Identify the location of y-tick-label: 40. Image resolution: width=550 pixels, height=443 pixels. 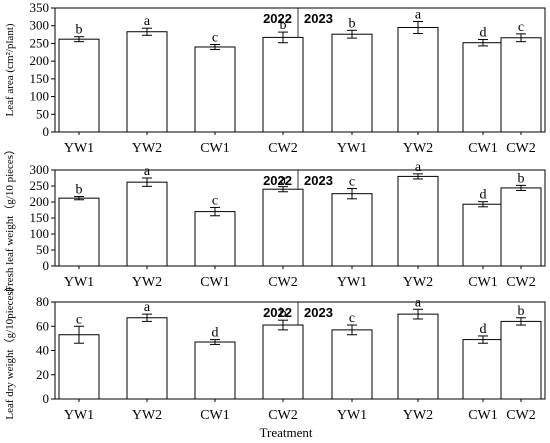
(42, 350).